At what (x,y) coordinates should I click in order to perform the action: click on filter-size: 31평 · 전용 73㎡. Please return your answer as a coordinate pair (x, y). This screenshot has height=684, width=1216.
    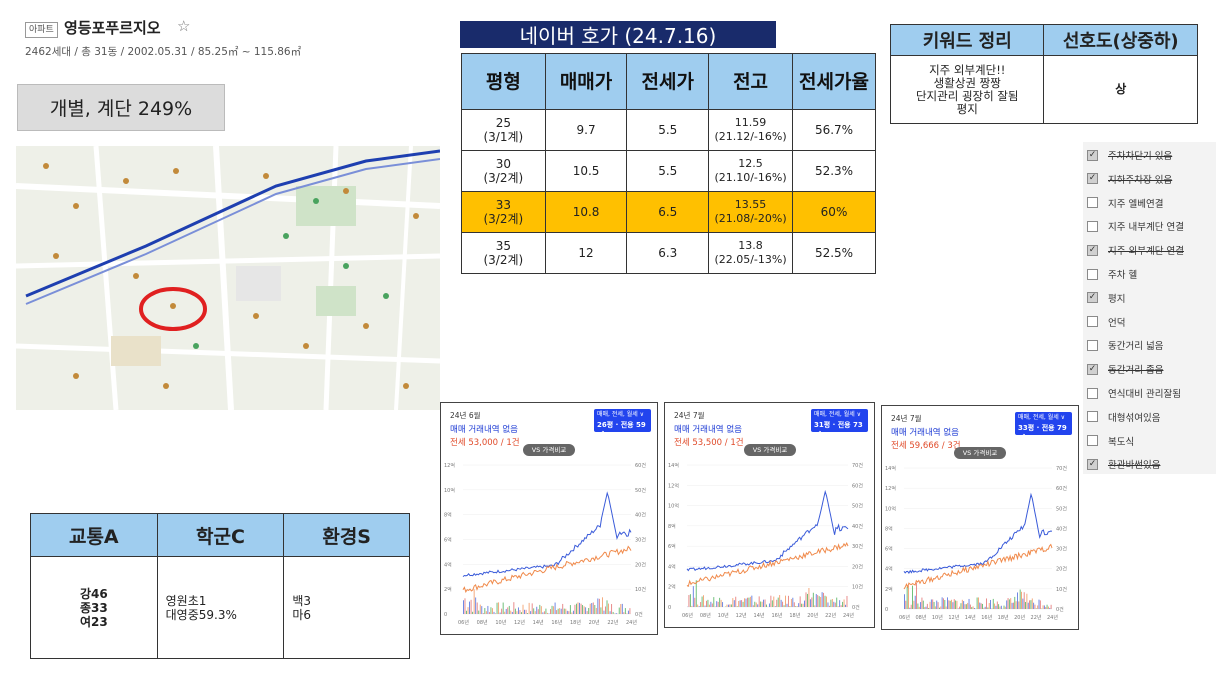
    Looking at the image, I should click on (838, 430).